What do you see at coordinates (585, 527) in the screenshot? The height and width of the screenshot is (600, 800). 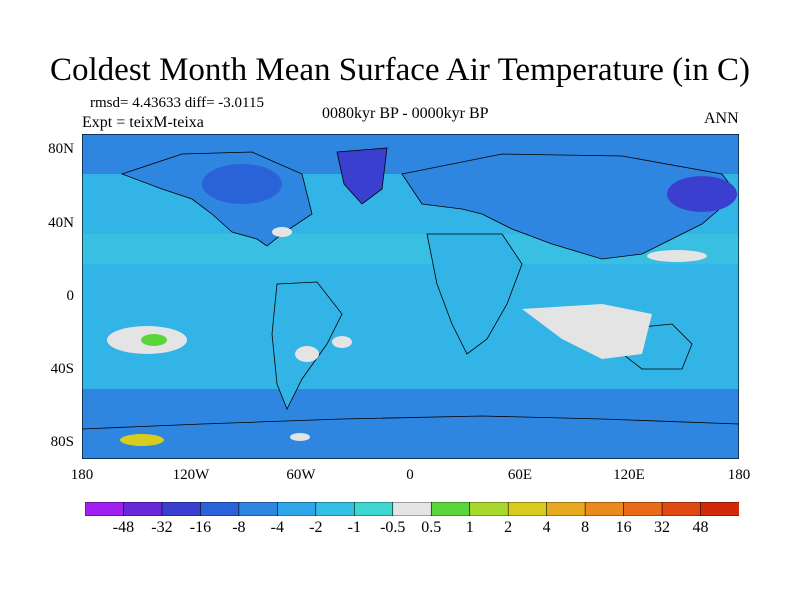 I see `colorbar-tick-label: 8` at bounding box center [585, 527].